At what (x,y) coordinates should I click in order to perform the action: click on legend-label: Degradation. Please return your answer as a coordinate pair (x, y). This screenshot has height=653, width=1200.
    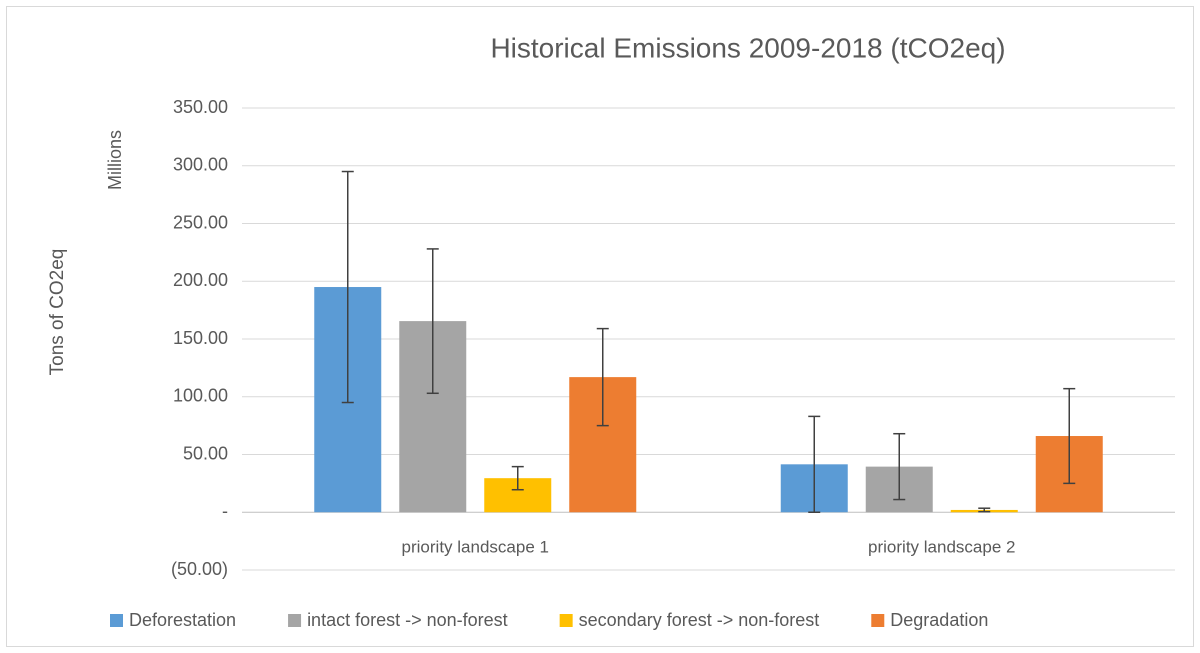
    Looking at the image, I should click on (939, 620).